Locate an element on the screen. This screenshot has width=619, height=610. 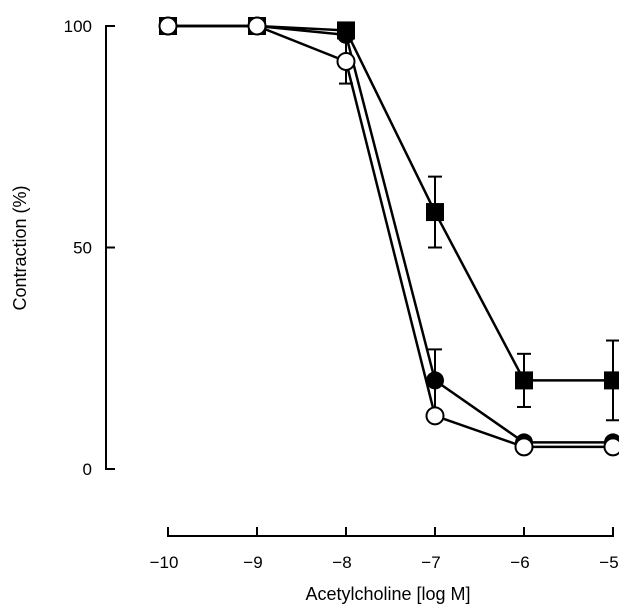
x-axis-label: Acetylcholine [log M] is located at coordinates (387, 594).